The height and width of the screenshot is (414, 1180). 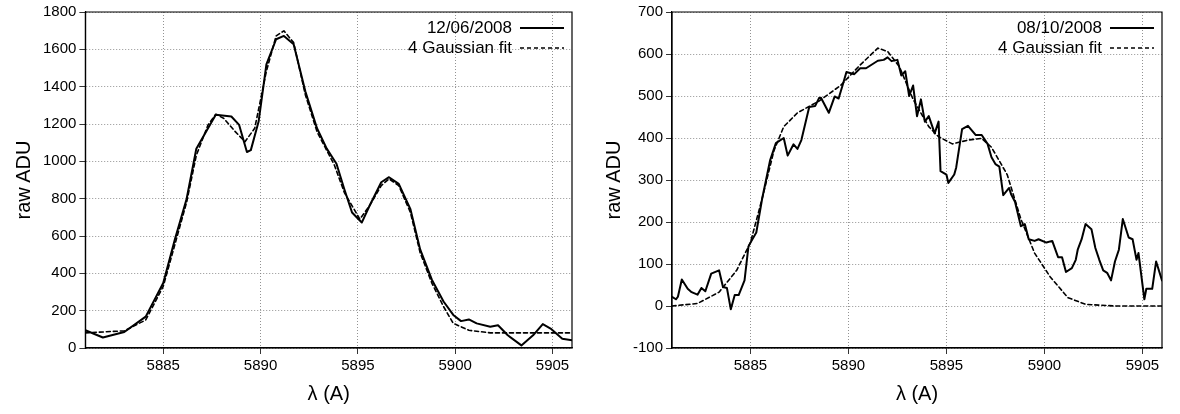 What do you see at coordinates (59, 85) in the screenshot?
I see `y-tick-label: 1400` at bounding box center [59, 85].